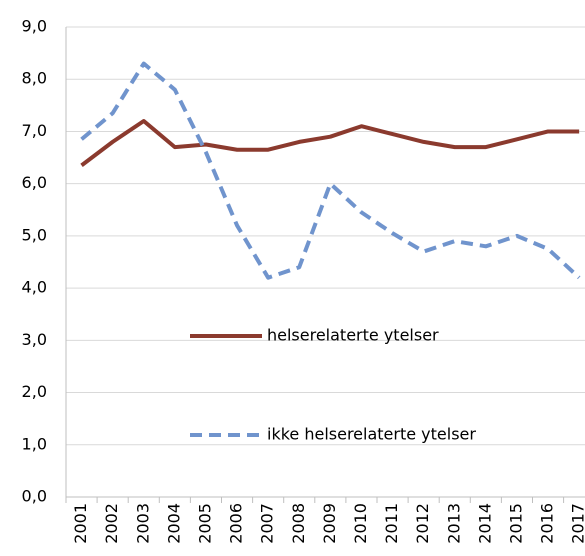 The image size is (585, 556). What do you see at coordinates (34, 234) in the screenshot?
I see `y-tick-label: 5,0` at bounding box center [34, 234].